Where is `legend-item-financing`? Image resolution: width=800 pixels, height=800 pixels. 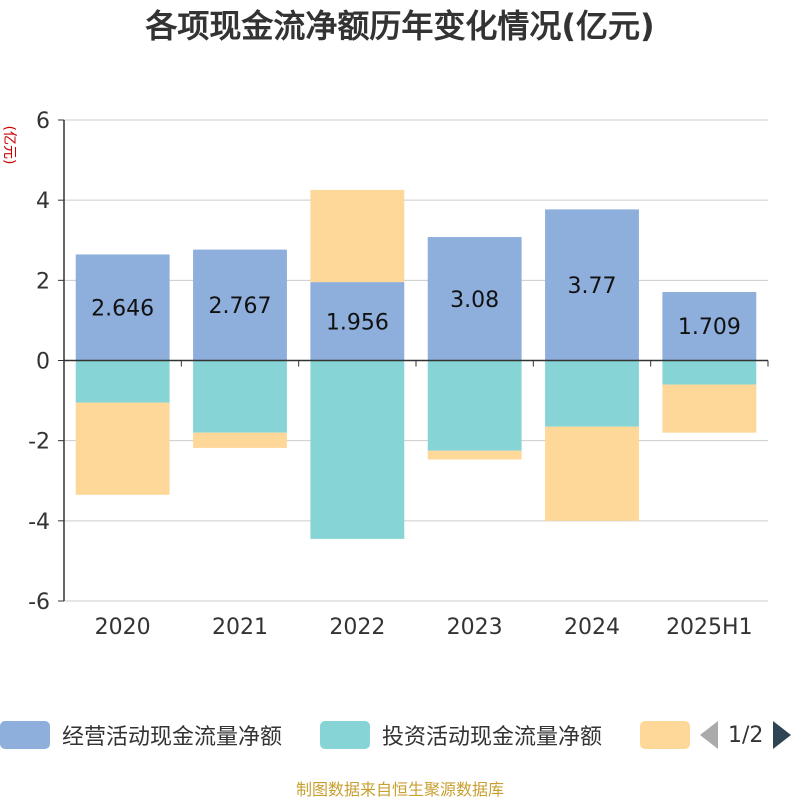
legend-item-financing is located at coordinates (665, 735).